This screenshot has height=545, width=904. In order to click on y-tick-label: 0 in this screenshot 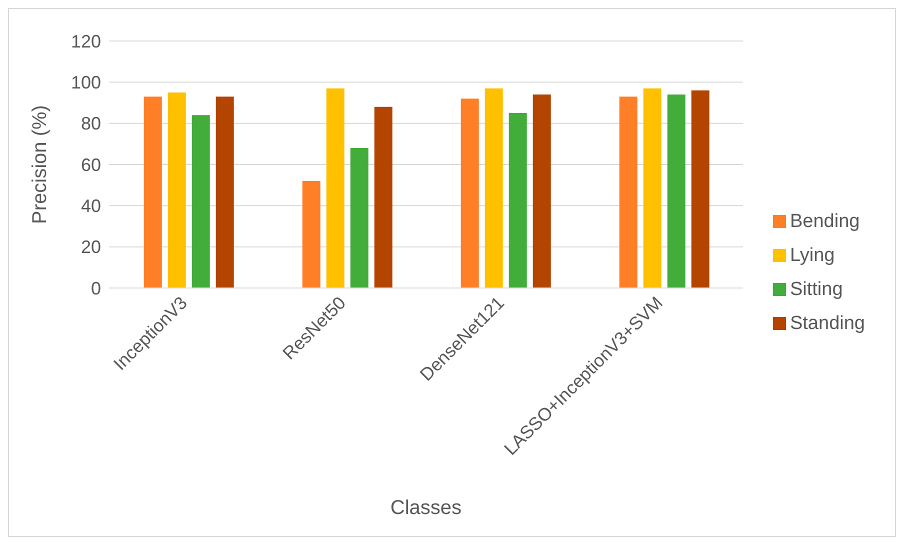, I will do `click(95, 288)`.